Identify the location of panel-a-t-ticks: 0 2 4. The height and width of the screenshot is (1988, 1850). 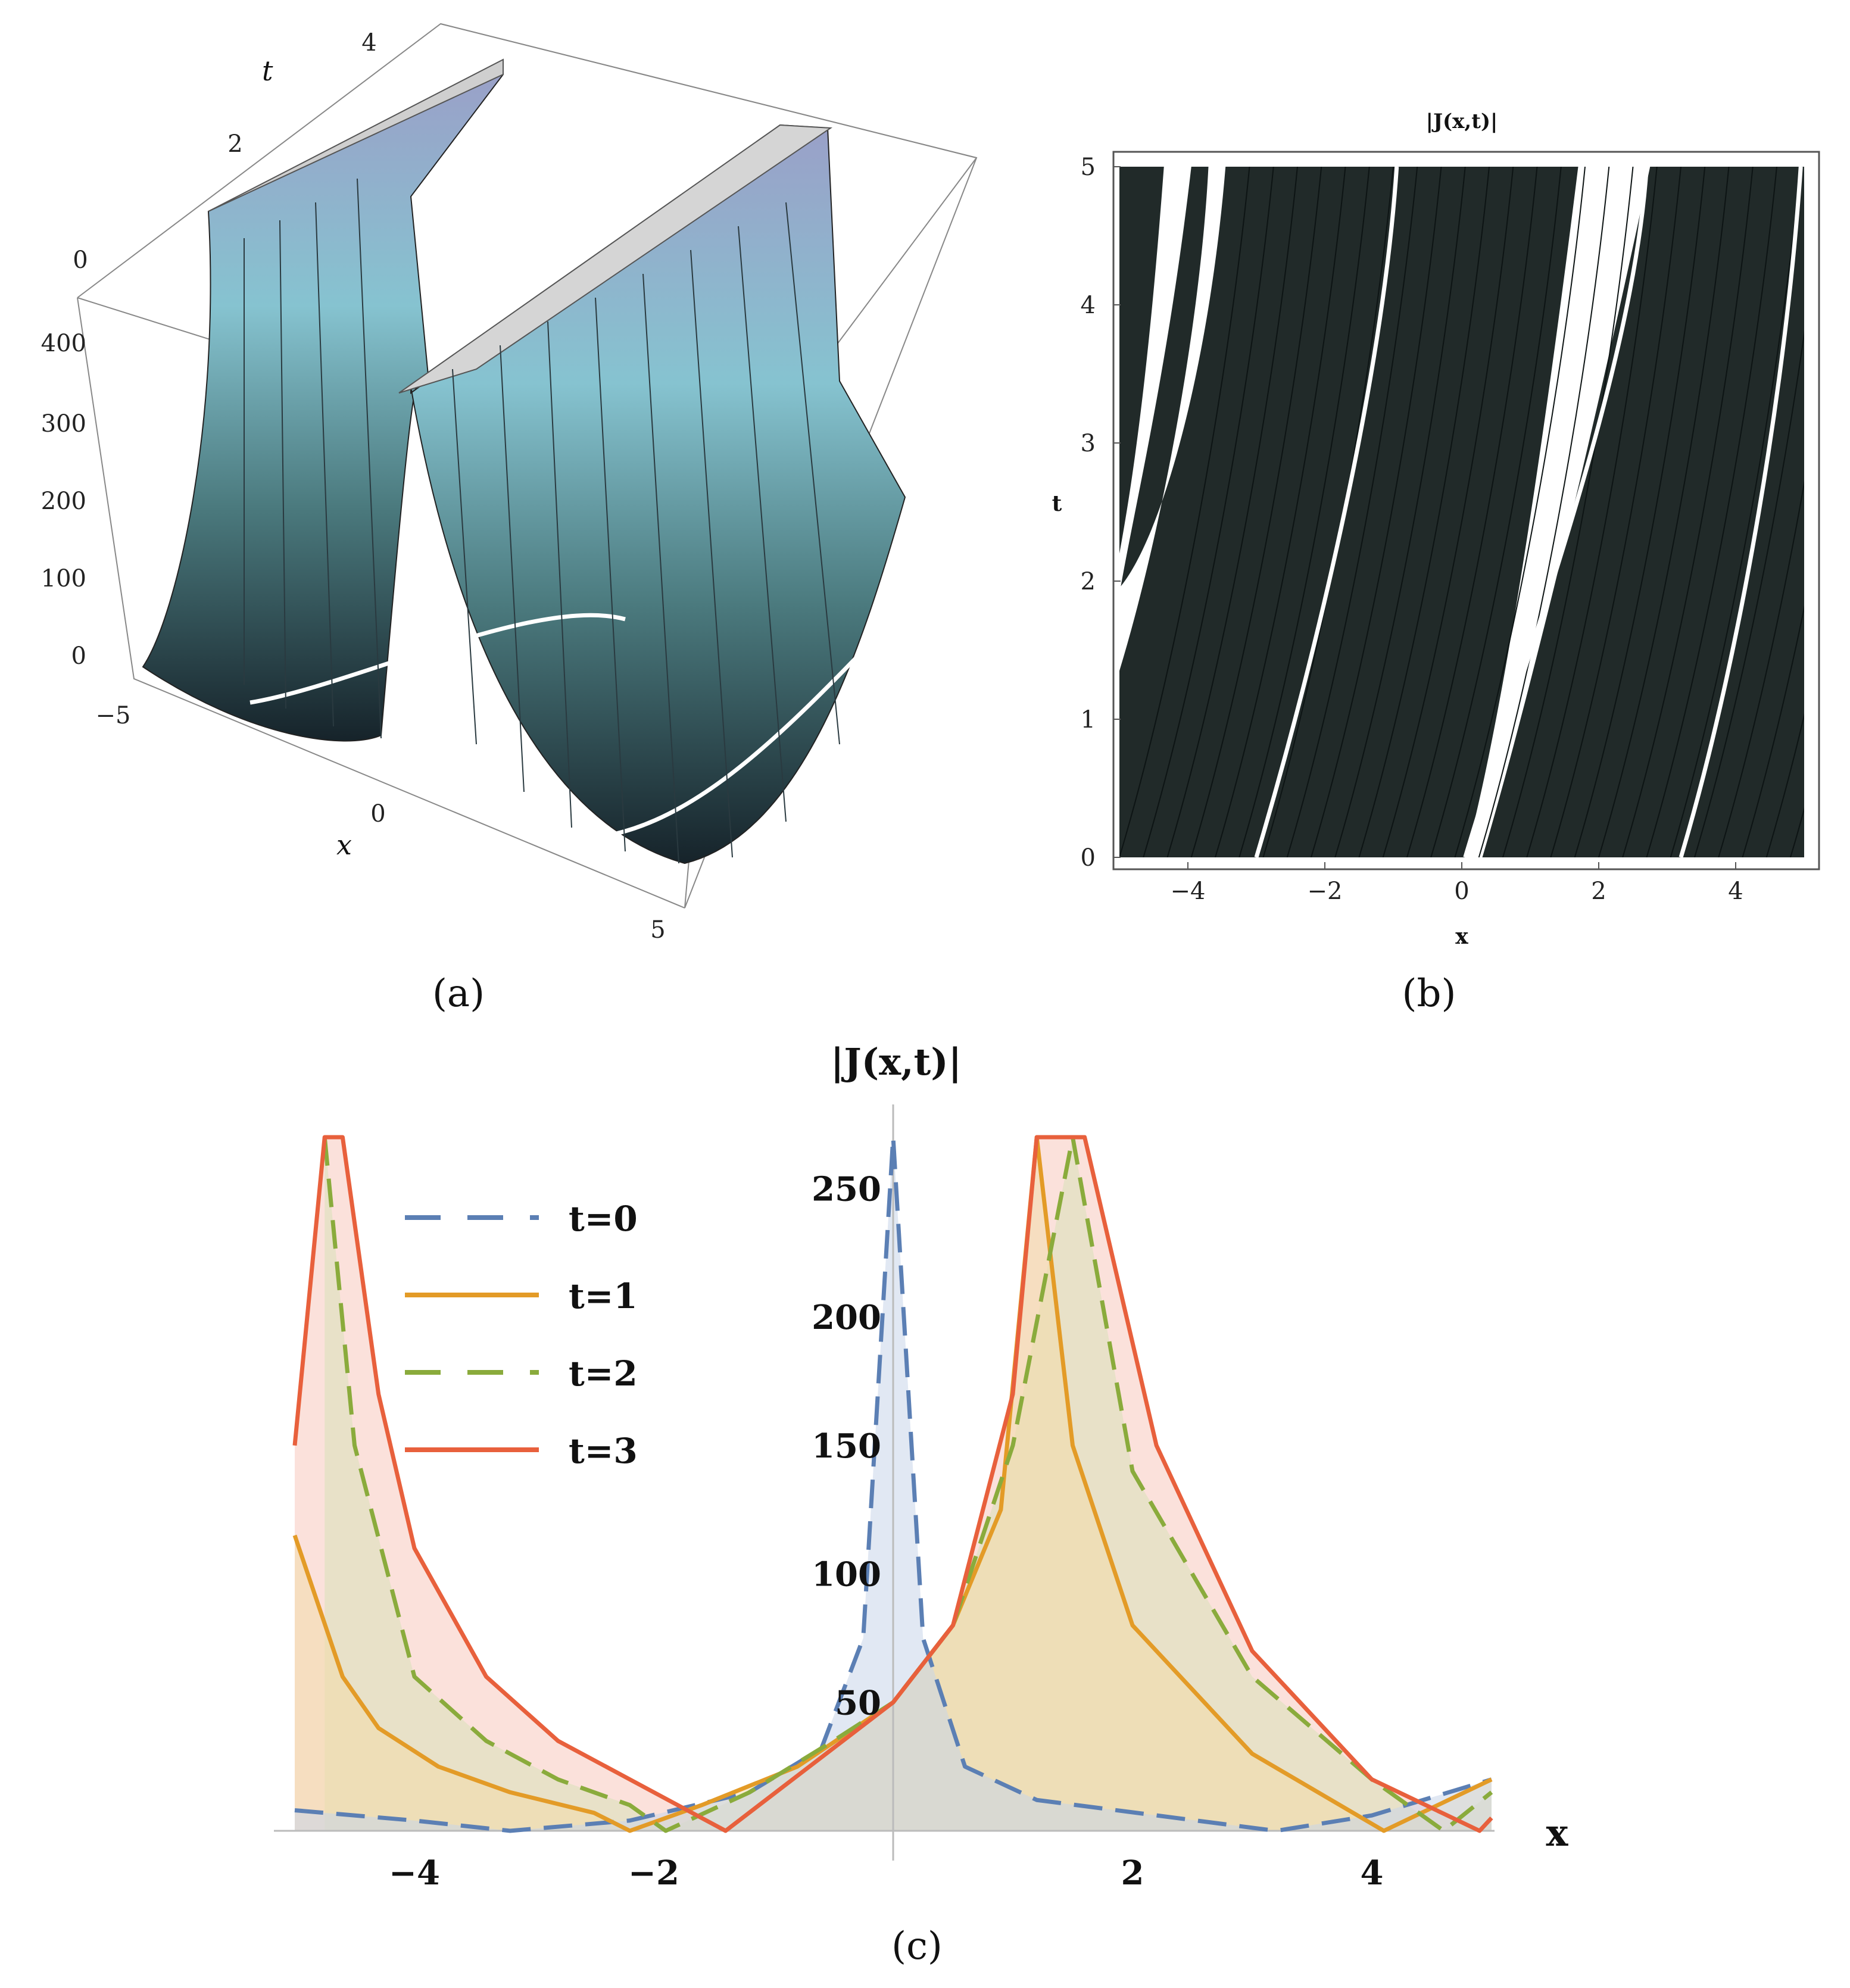
(224, 152).